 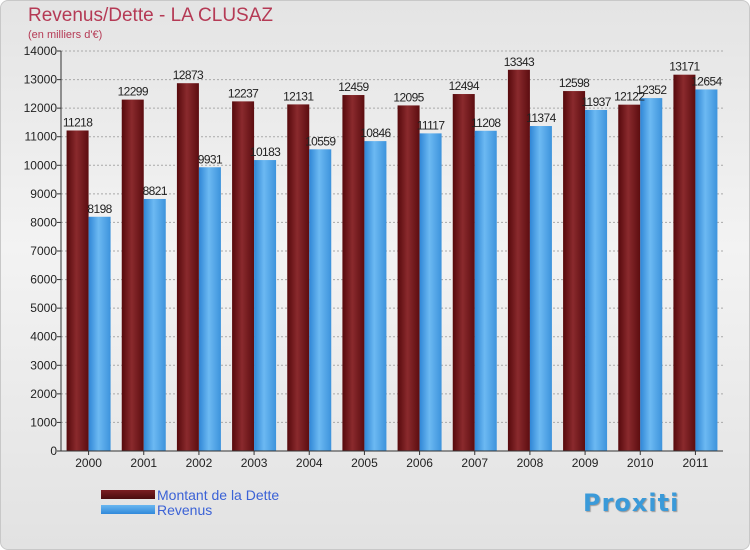 I want to click on value-label-revenue: 10559, so click(x=320, y=141).